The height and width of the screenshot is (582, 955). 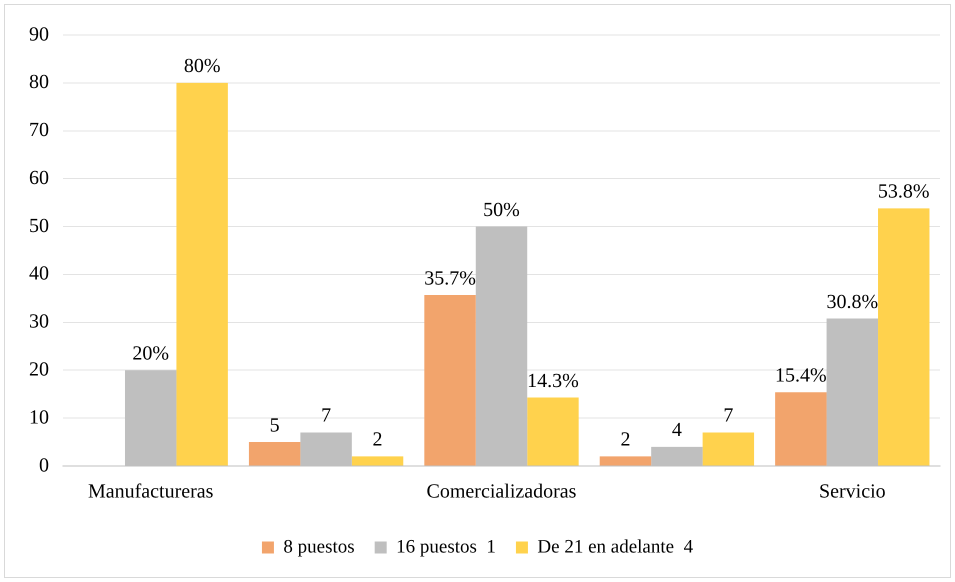 What do you see at coordinates (615, 547) in the screenshot?
I see `legend-label: De 21 en adelante 4` at bounding box center [615, 547].